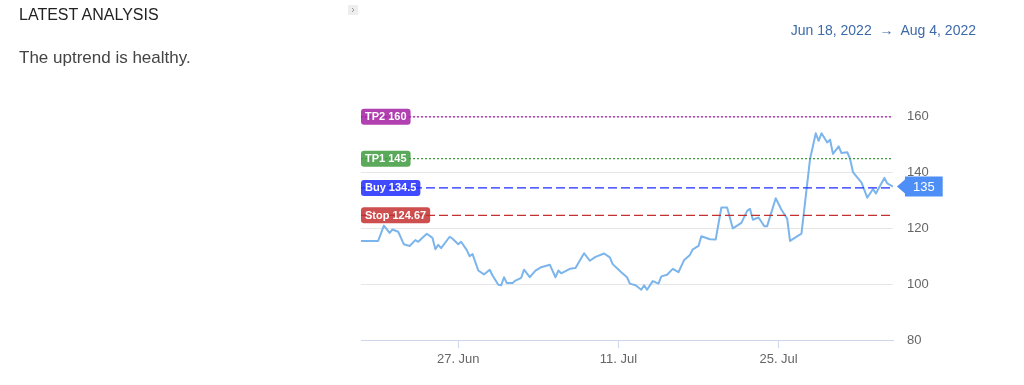 Image resolution: width=1024 pixels, height=385 pixels. I want to click on y-tick-label: 160, so click(918, 116).